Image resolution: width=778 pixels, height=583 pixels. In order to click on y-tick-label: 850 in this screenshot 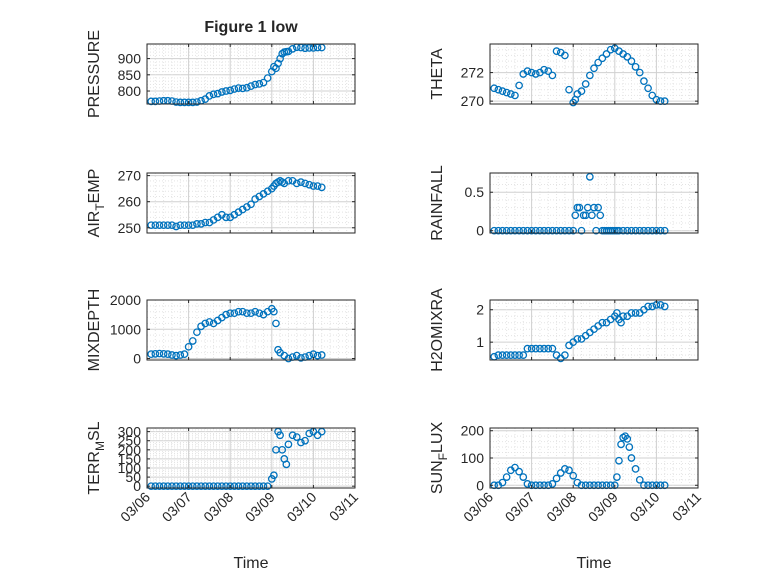, I will do `click(130, 75)`.